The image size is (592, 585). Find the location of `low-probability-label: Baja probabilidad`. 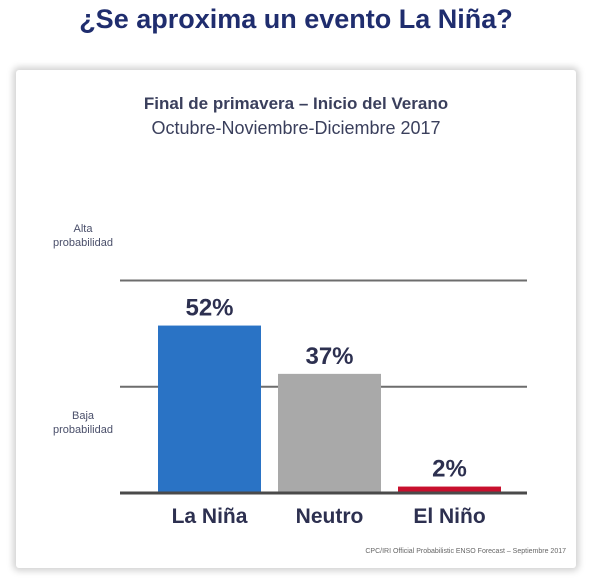

low-probability-label: Baja probabilidad is located at coordinates (83, 423).